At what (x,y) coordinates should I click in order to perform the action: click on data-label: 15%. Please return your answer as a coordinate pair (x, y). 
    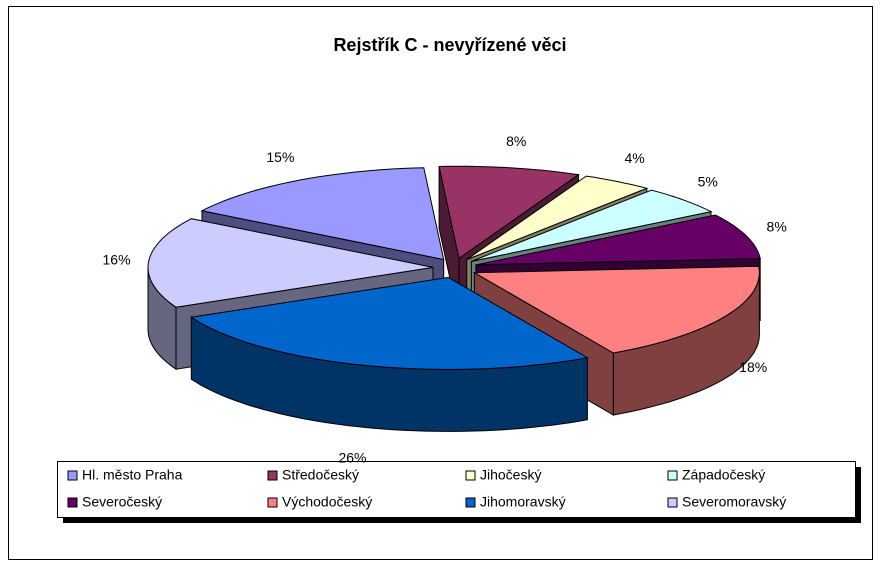
    Looking at the image, I should click on (280, 157).